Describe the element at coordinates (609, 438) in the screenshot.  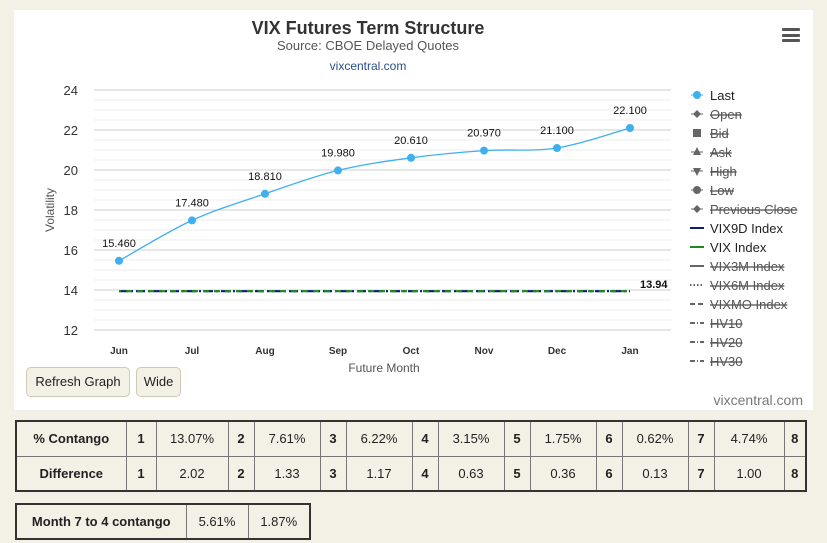
I see `month-index-cell: 6` at that location.